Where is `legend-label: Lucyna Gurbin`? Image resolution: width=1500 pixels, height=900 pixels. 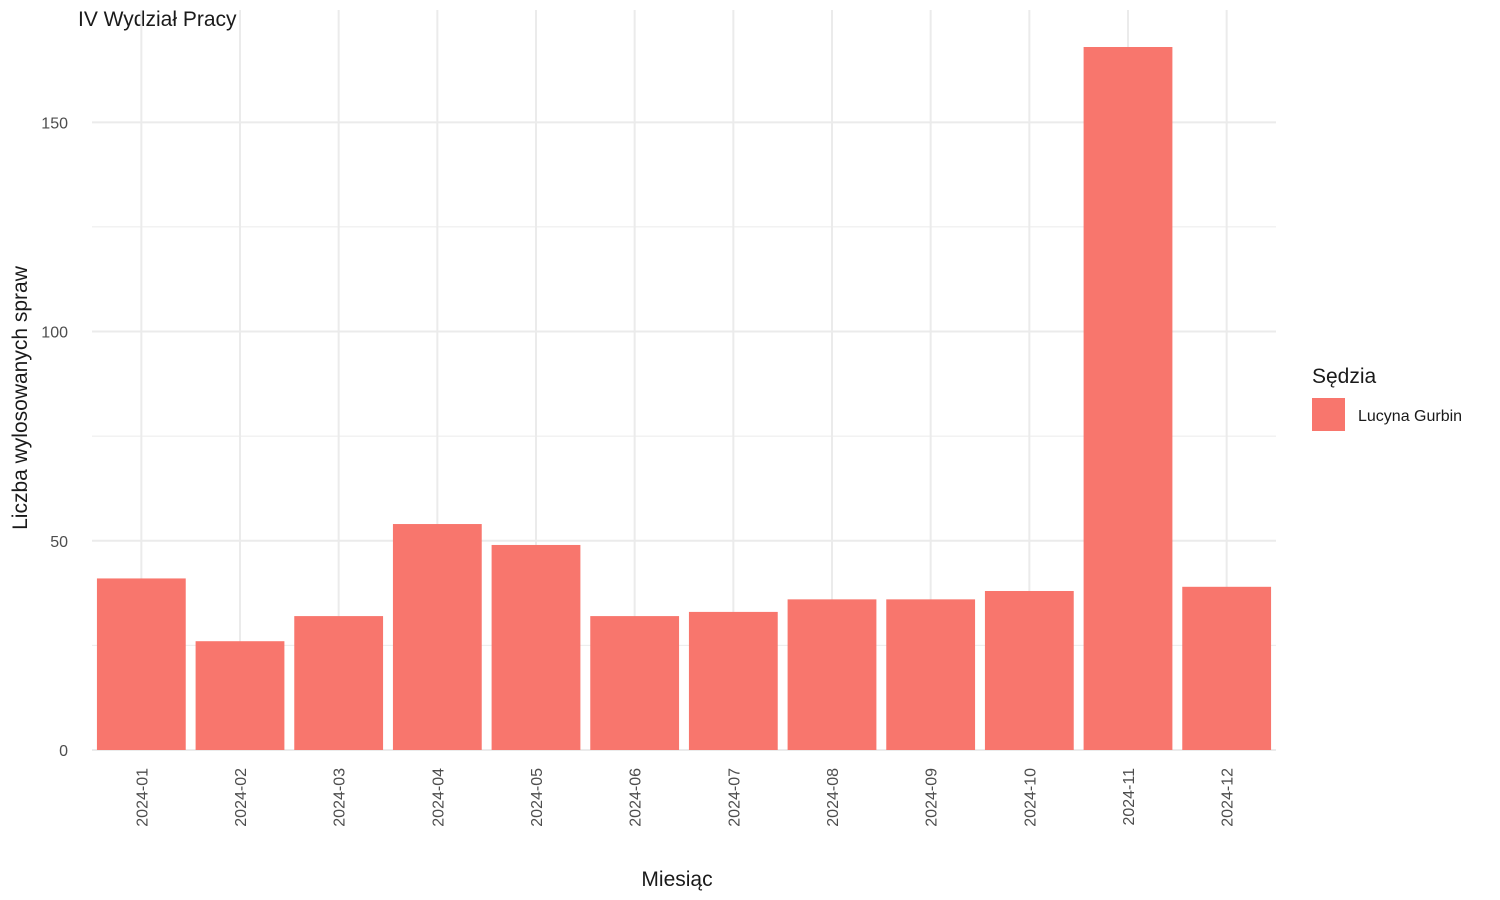 legend-label: Lucyna Gurbin is located at coordinates (1410, 416).